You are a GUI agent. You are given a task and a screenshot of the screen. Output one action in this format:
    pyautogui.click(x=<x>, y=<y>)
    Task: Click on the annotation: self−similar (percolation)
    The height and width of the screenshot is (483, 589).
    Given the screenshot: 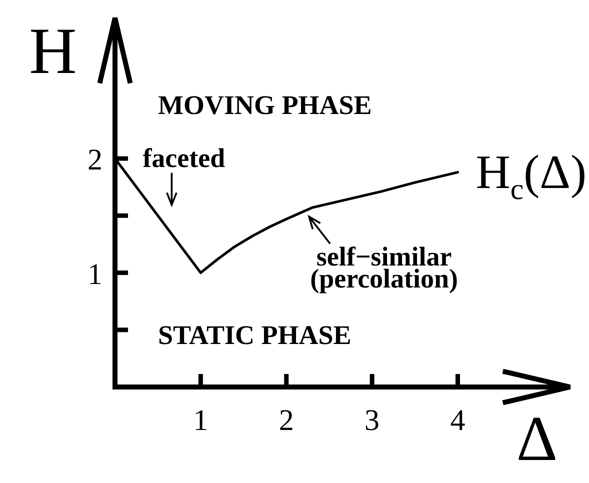 What is the action you would take?
    pyautogui.click(x=384, y=268)
    